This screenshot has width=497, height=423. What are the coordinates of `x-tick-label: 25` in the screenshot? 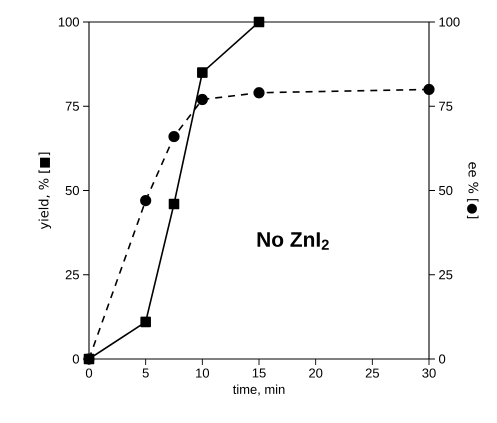 It's located at (372, 373).